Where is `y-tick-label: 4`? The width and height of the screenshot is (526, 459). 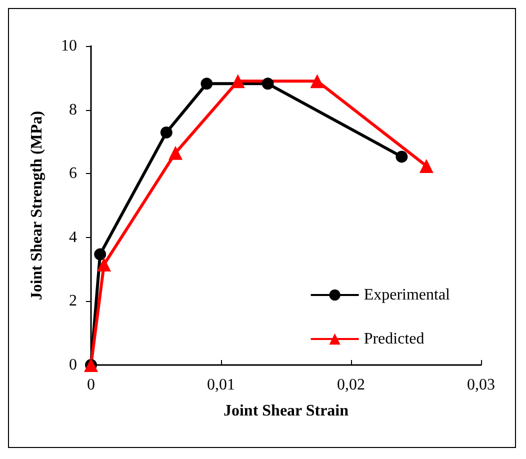
y-tick-label: 4 is located at coordinates (73, 237).